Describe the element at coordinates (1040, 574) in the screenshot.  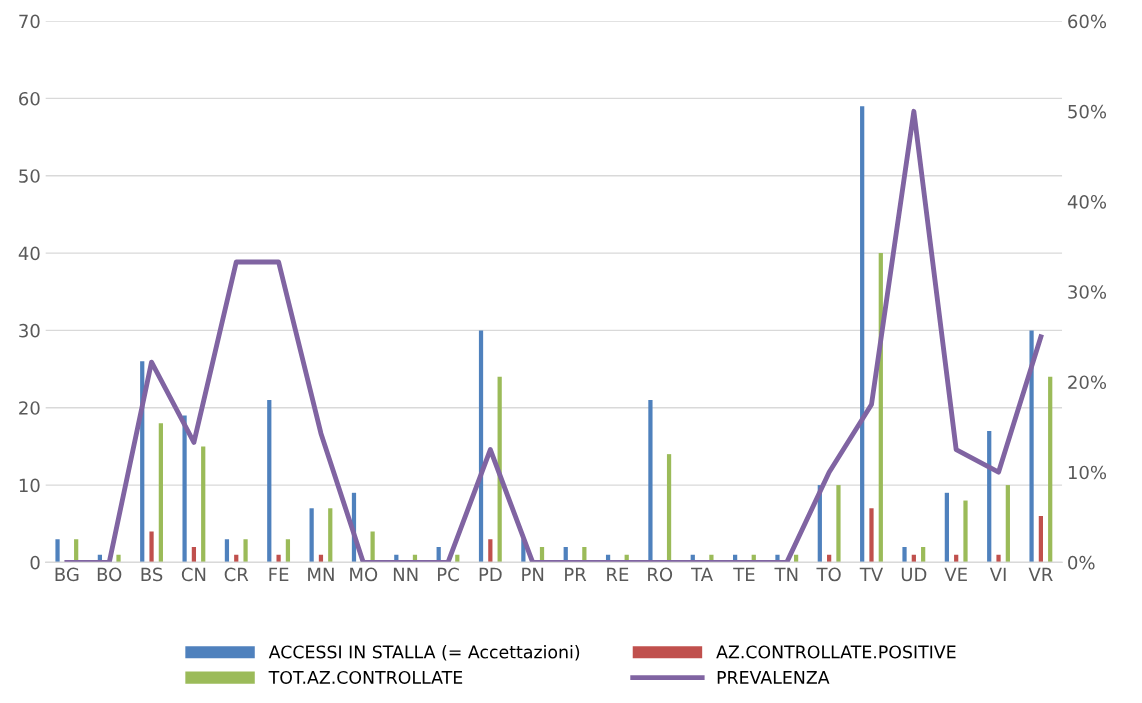
I see `x-tick-label: VR` at that location.